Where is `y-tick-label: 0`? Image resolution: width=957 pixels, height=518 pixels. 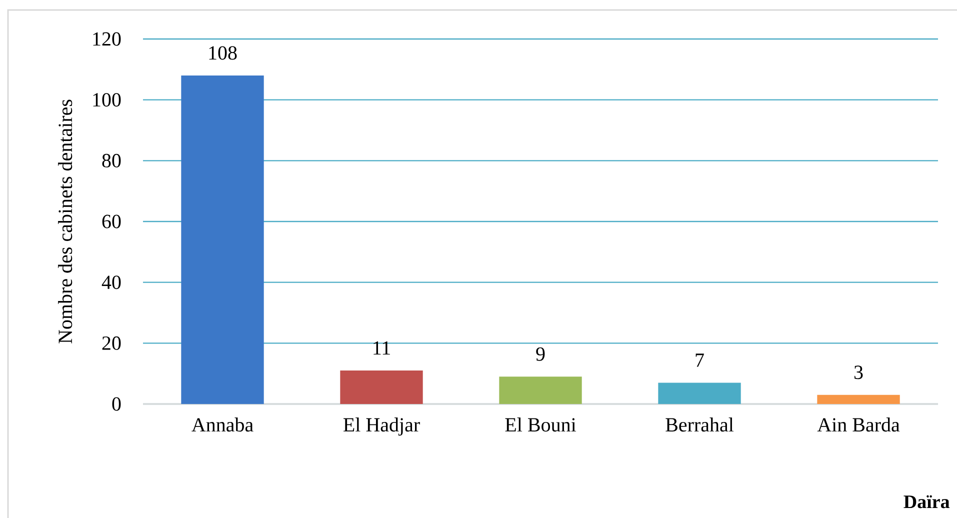
y-tick-label: 0 is located at coordinates (116, 404).